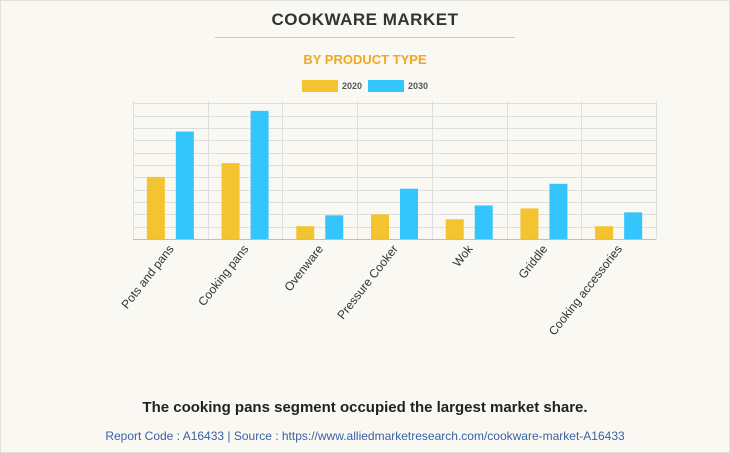  Describe the element at coordinates (259, 174) in the screenshot. I see `bar-cooking-pans-2030` at that location.